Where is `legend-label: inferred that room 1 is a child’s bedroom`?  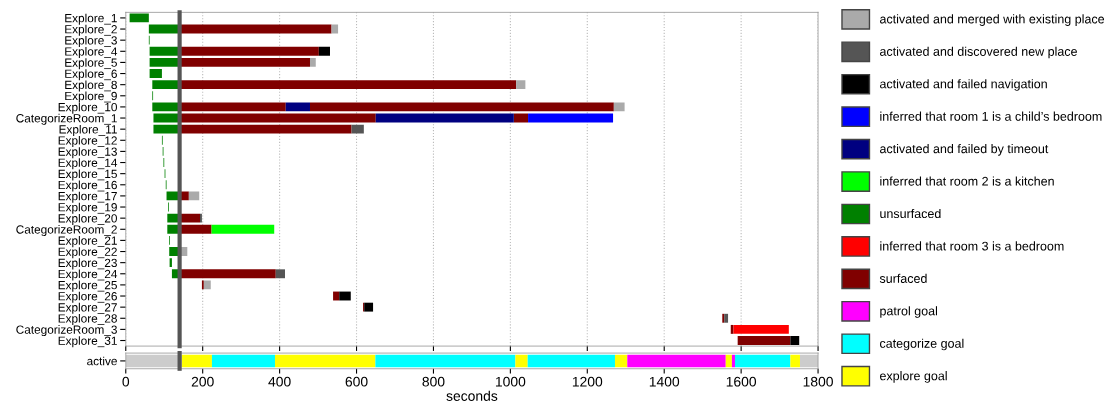
legend-label: inferred that room 1 is a child’s bedroom is located at coordinates (991, 116).